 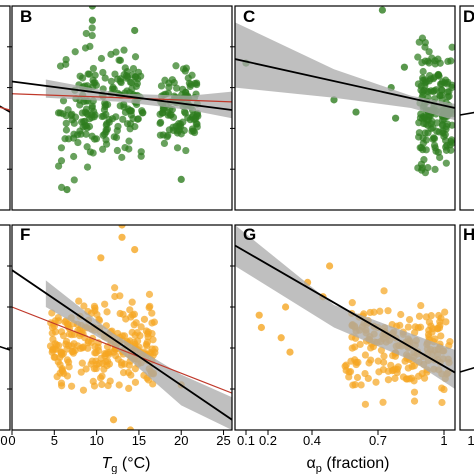 What do you see at coordinates (311, 463) in the screenshot?
I see `x-axis-title-ap-main: α` at bounding box center [311, 463].